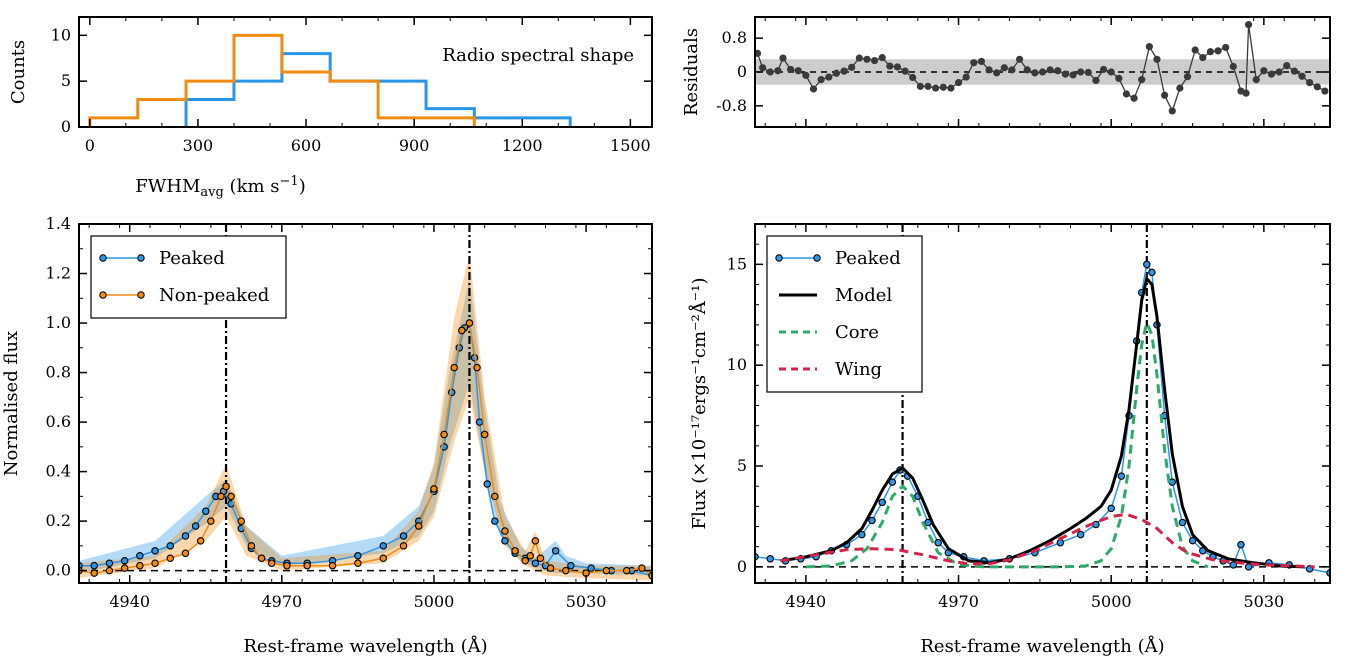 The width and height of the screenshot is (1359, 666). I want to click on xlabel-sup: −1, so click(289, 181).